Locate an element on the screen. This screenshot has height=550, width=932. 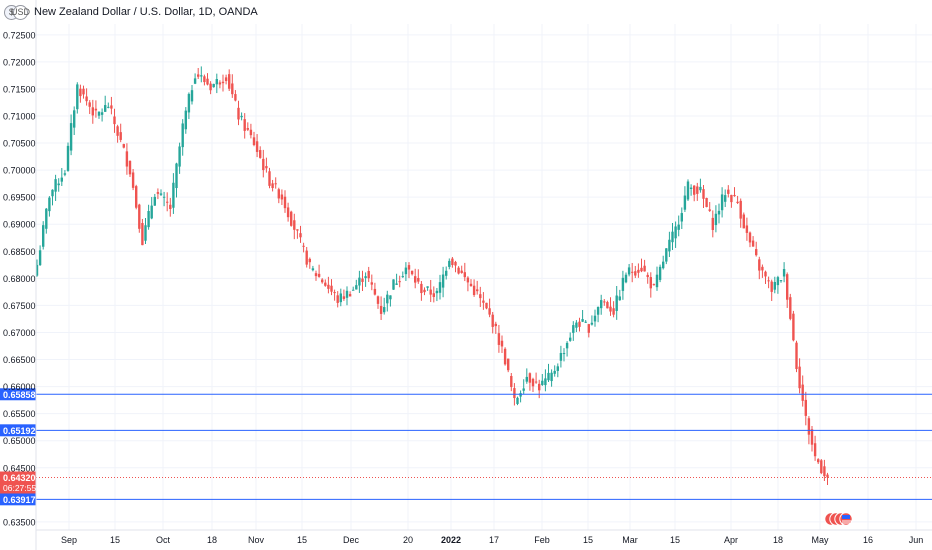
y-tick-label: 0.64500 is located at coordinates (19, 468).